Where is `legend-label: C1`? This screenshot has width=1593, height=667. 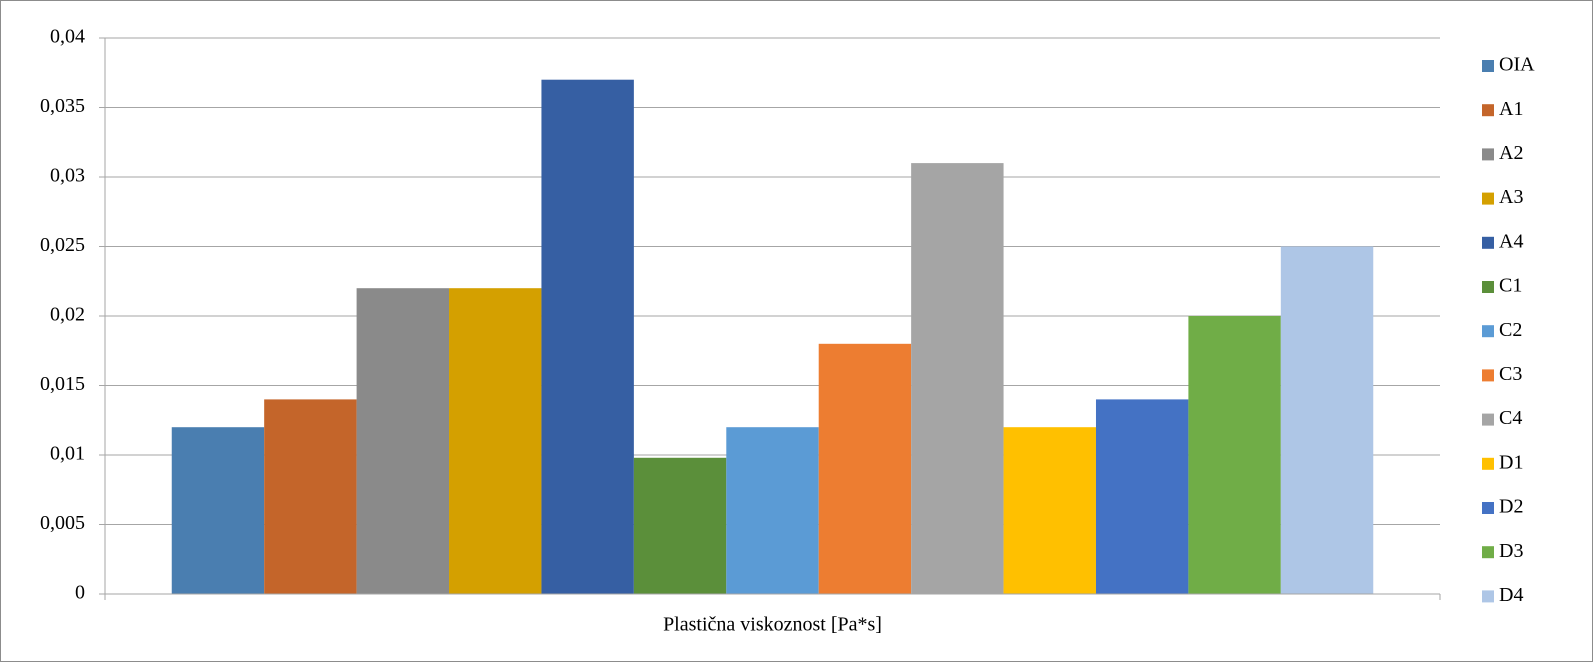
legend-label: C1 is located at coordinates (1510, 286).